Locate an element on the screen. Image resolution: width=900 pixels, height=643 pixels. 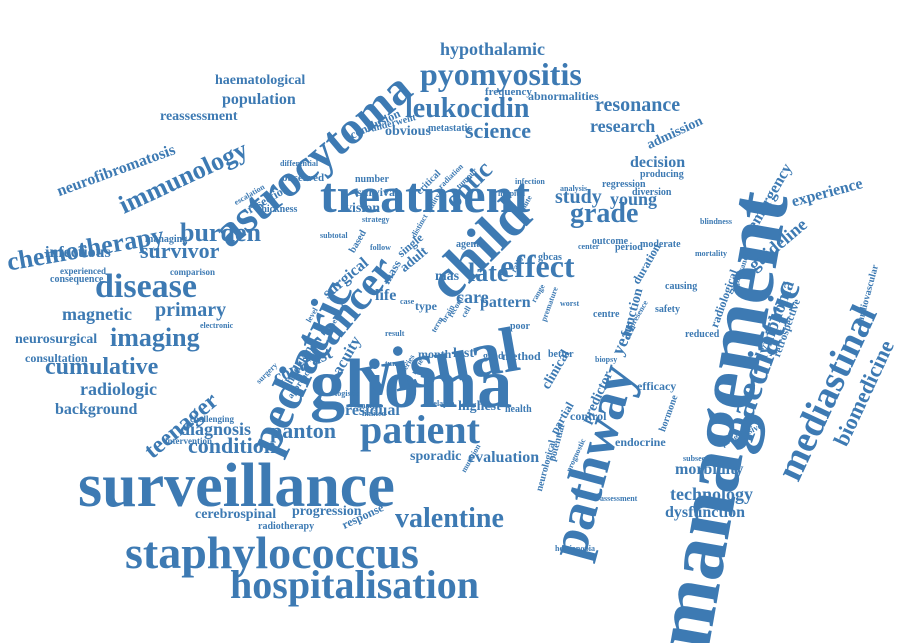
word-result: result is located at coordinates (395, 333).